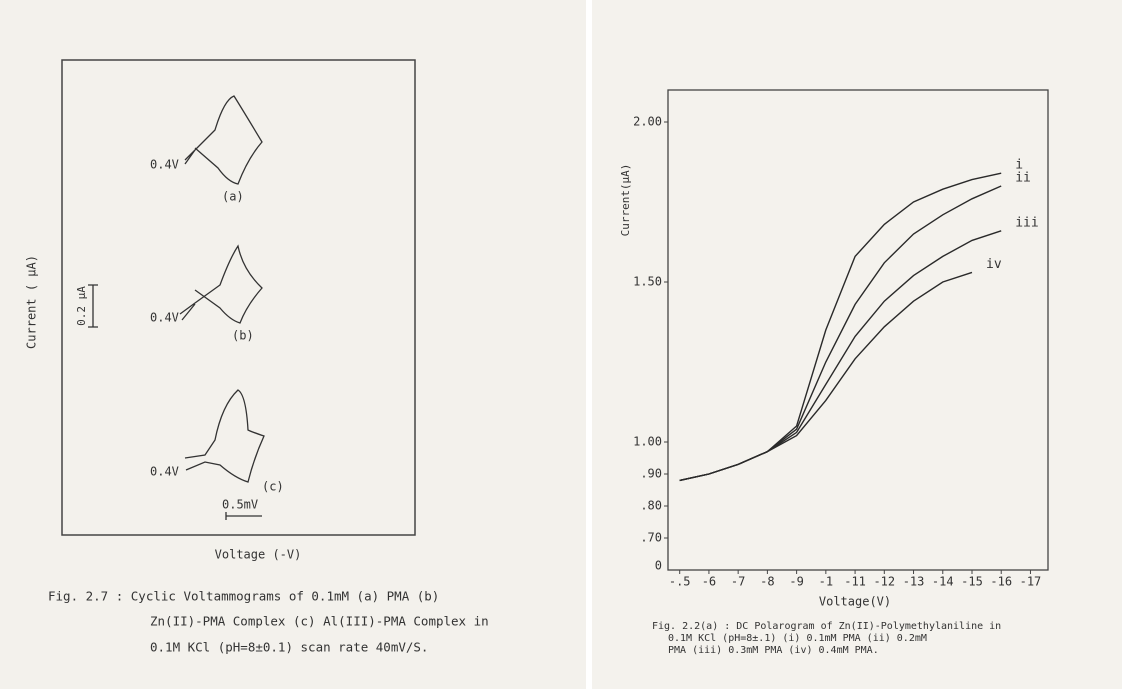 The image size is (1122, 694). I want to click on x-tick-label: -8, so click(767, 582).